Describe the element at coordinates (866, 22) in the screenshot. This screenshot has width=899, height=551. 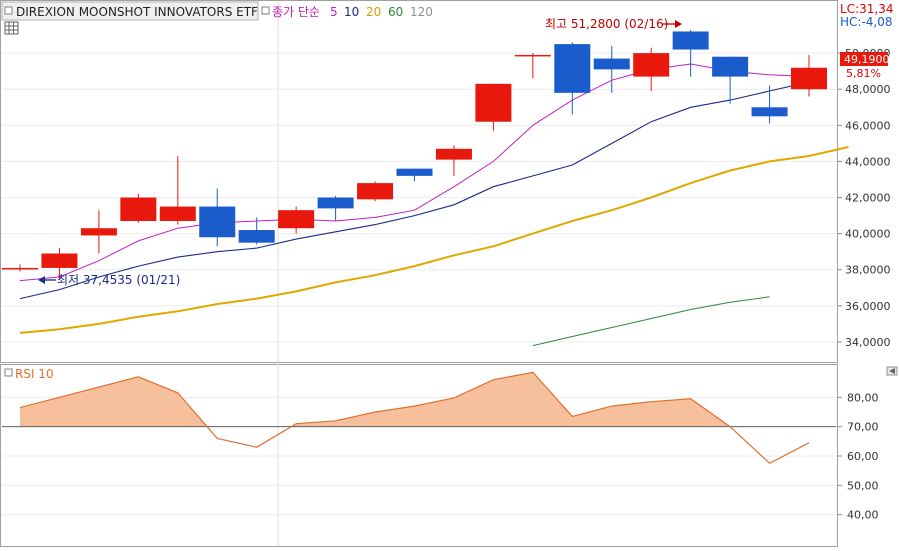
I see `hc-label: HC:-4,08` at that location.